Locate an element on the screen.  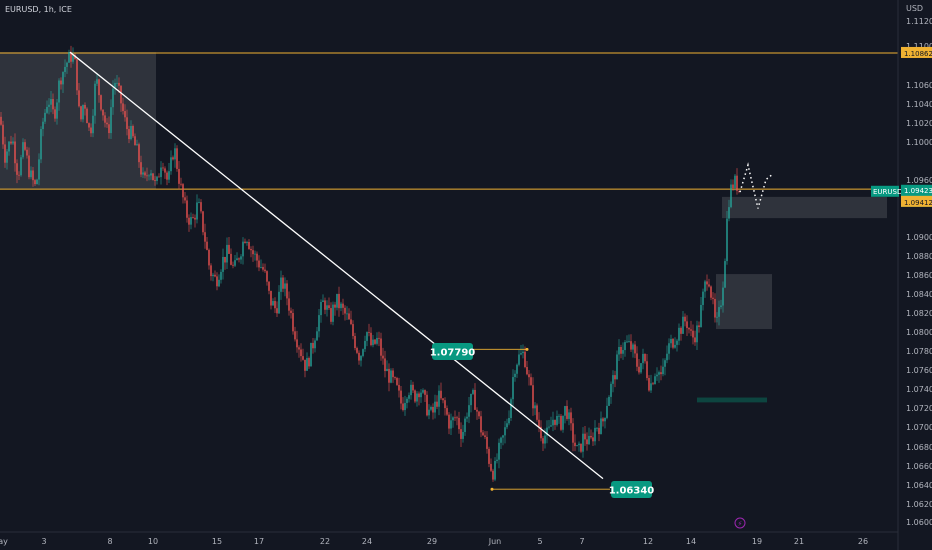
entry-zone is located at coordinates (804, 207).